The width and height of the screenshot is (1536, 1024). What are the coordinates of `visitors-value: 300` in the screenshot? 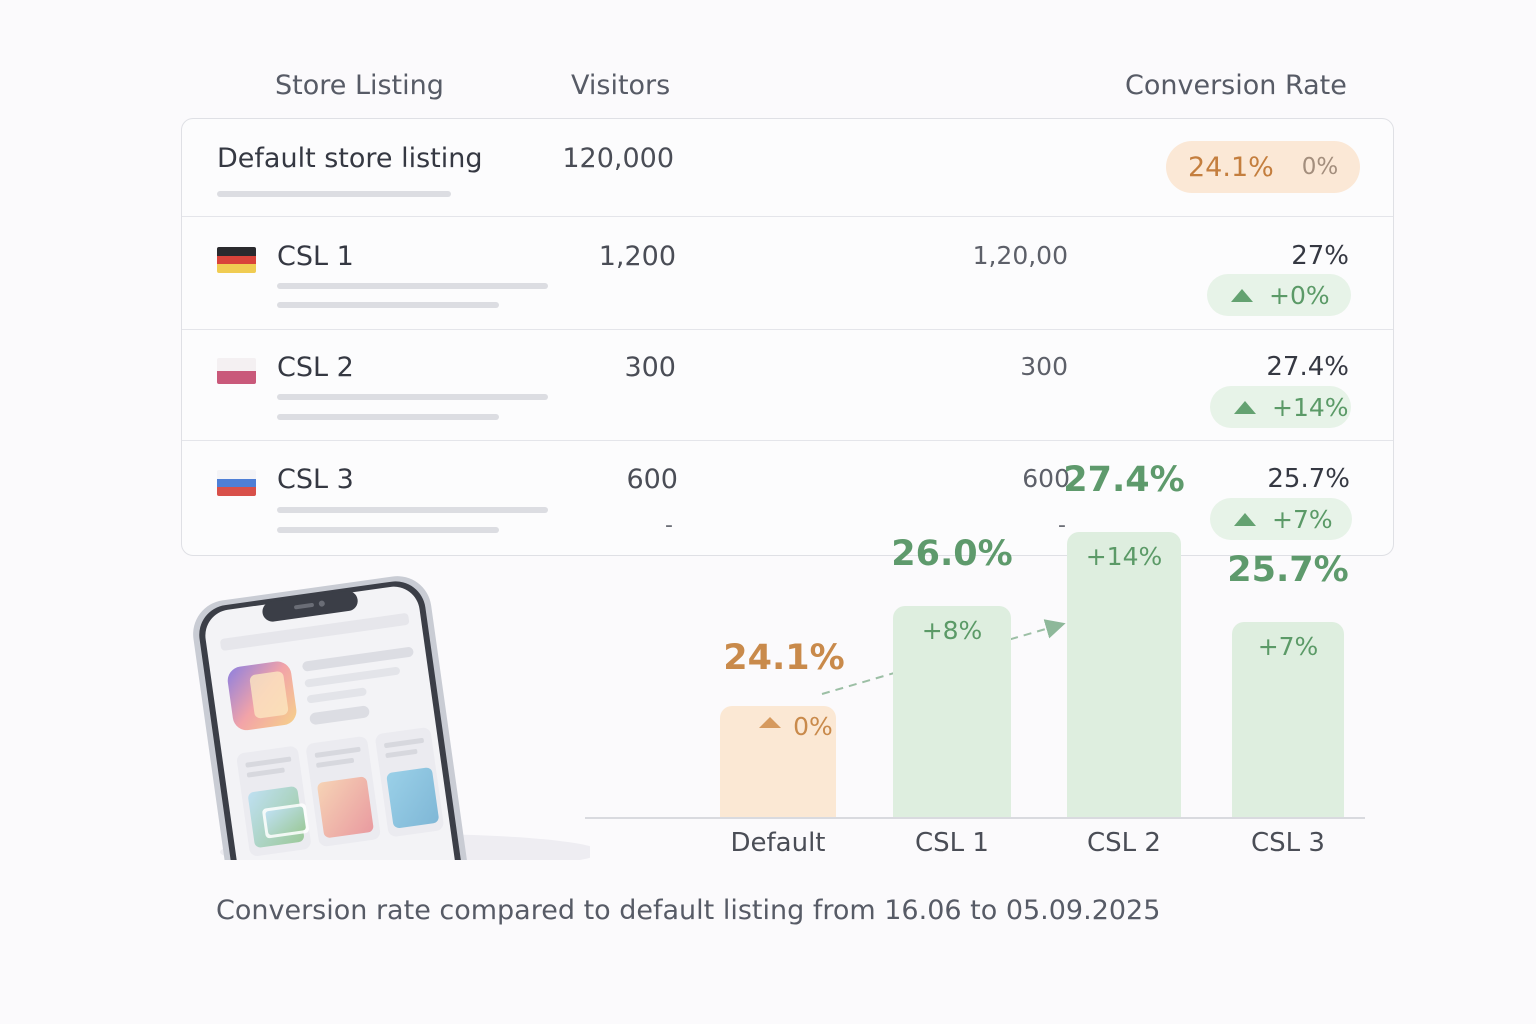 It's located at (650, 367).